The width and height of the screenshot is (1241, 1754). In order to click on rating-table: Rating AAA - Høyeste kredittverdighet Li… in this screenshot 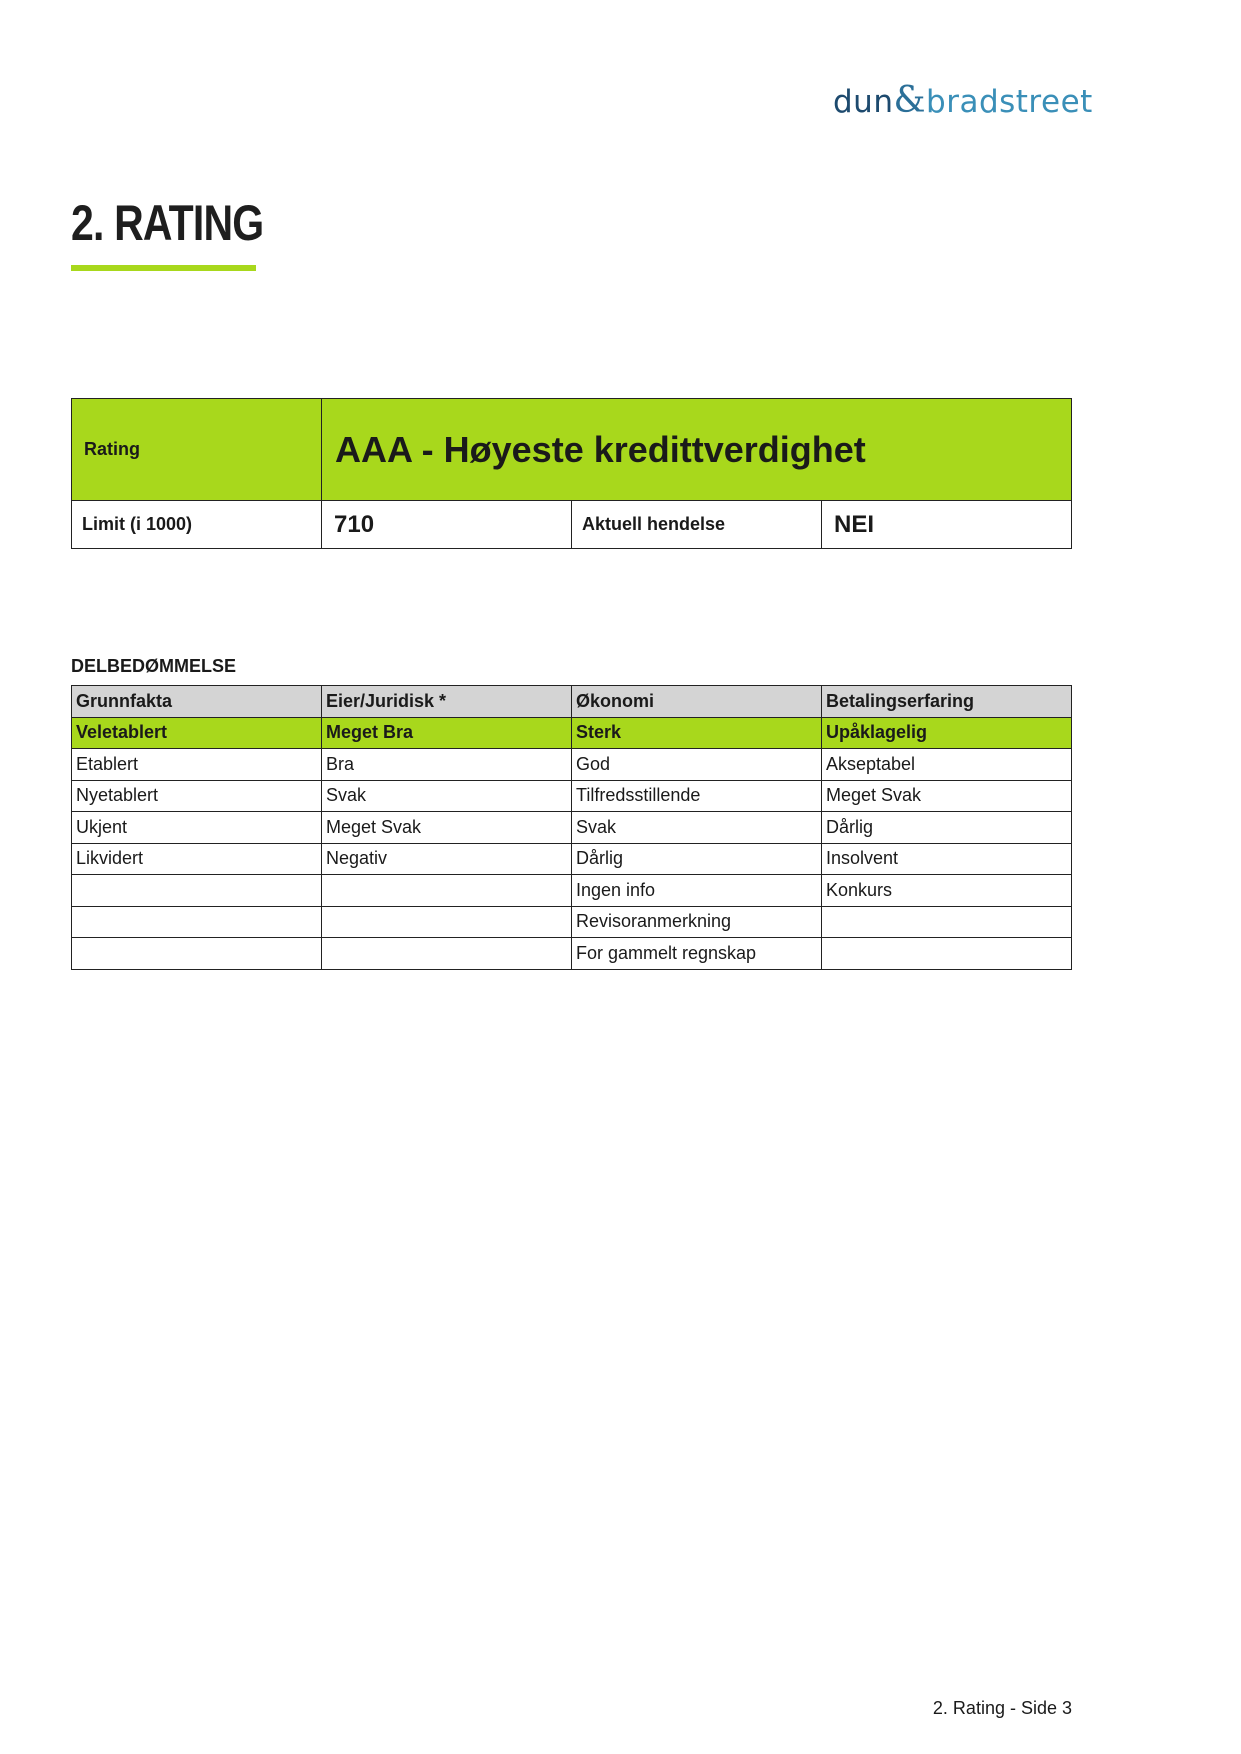, I will do `click(571, 473)`.